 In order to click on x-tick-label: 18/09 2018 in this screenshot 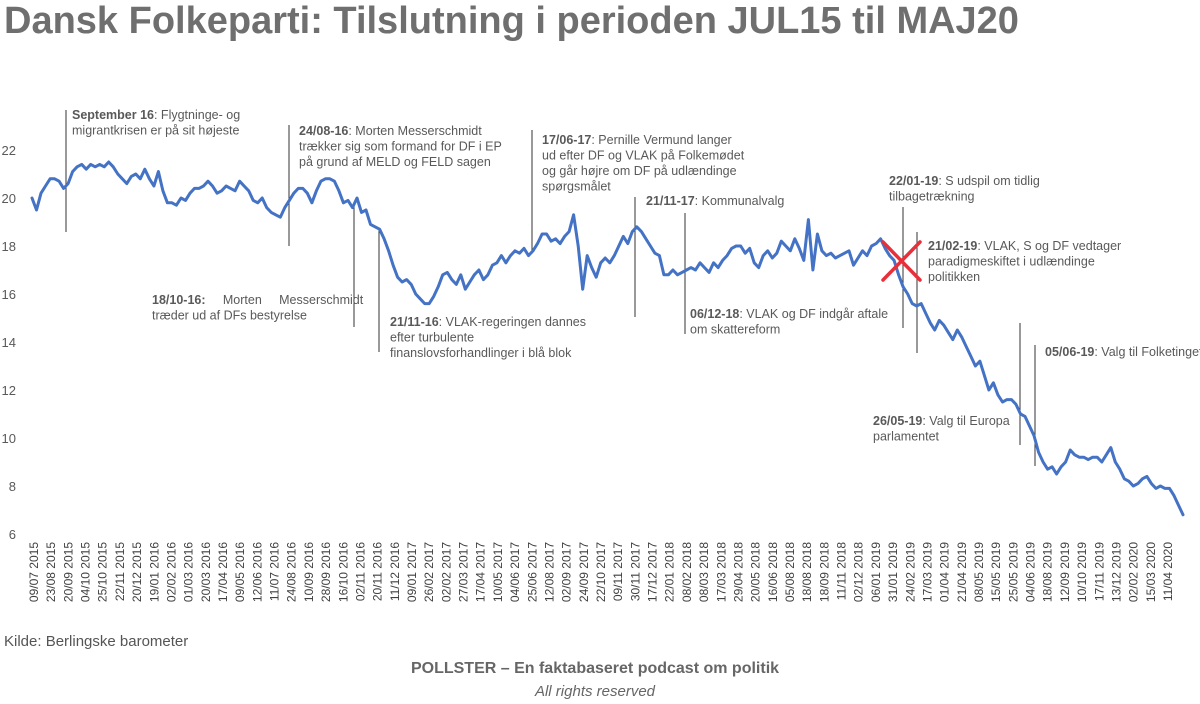, I will do `click(824, 572)`.